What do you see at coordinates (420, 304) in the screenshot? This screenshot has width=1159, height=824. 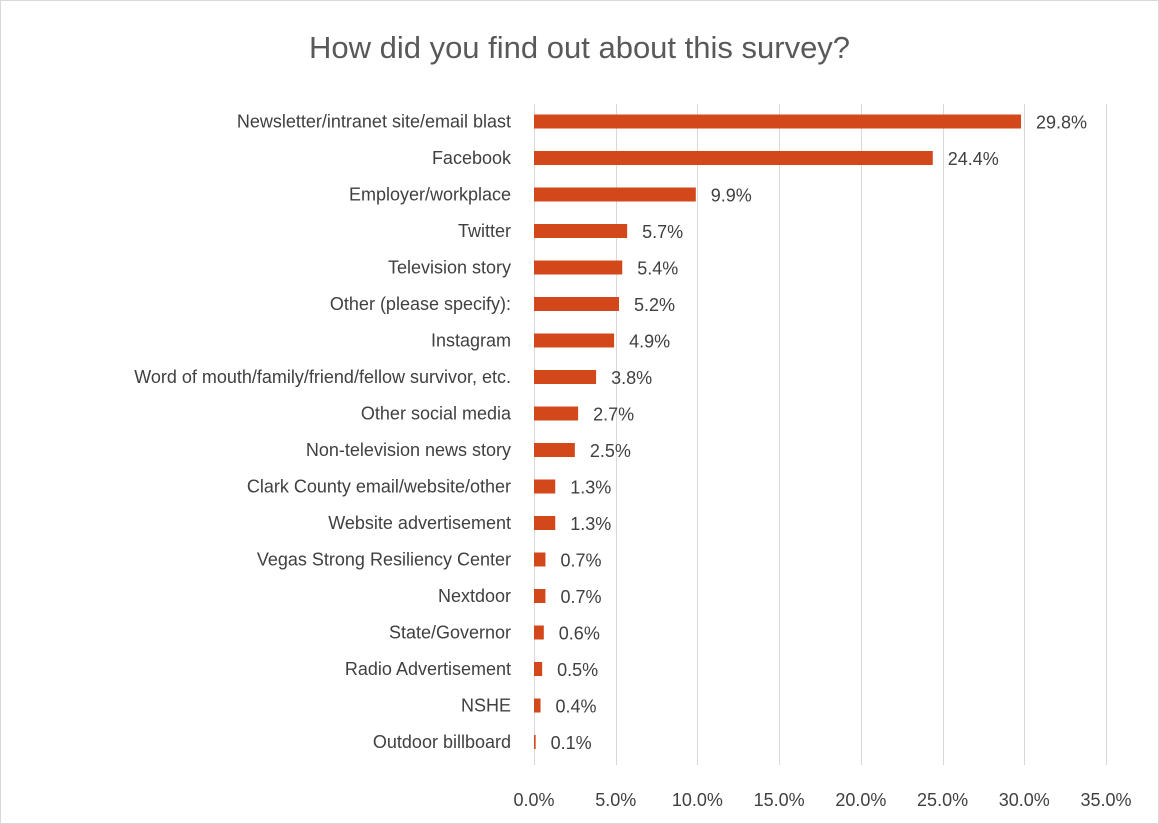 I see `category-label: Other (please specify):` at bounding box center [420, 304].